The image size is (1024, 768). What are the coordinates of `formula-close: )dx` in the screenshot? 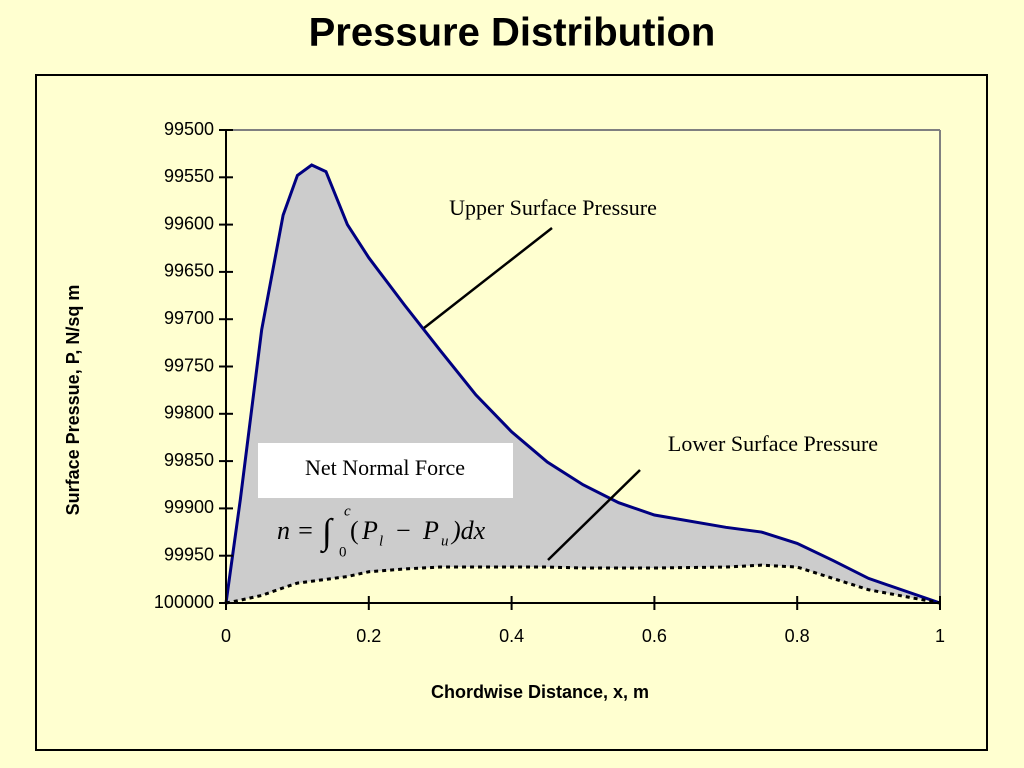 It's located at (468, 530).